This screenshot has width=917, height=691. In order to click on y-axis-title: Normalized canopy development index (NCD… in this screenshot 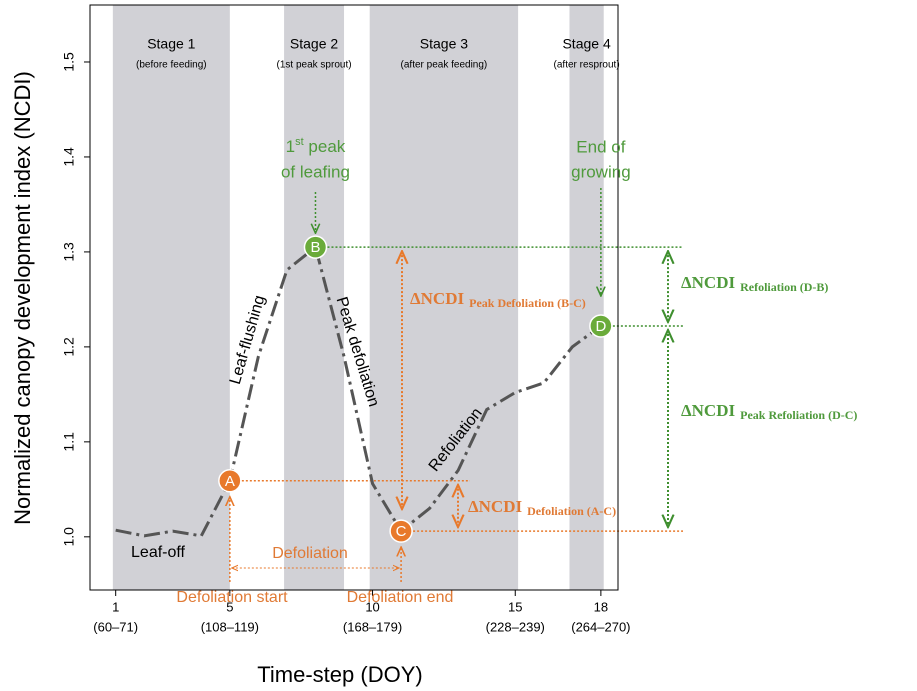, I will do `click(22, 298)`.